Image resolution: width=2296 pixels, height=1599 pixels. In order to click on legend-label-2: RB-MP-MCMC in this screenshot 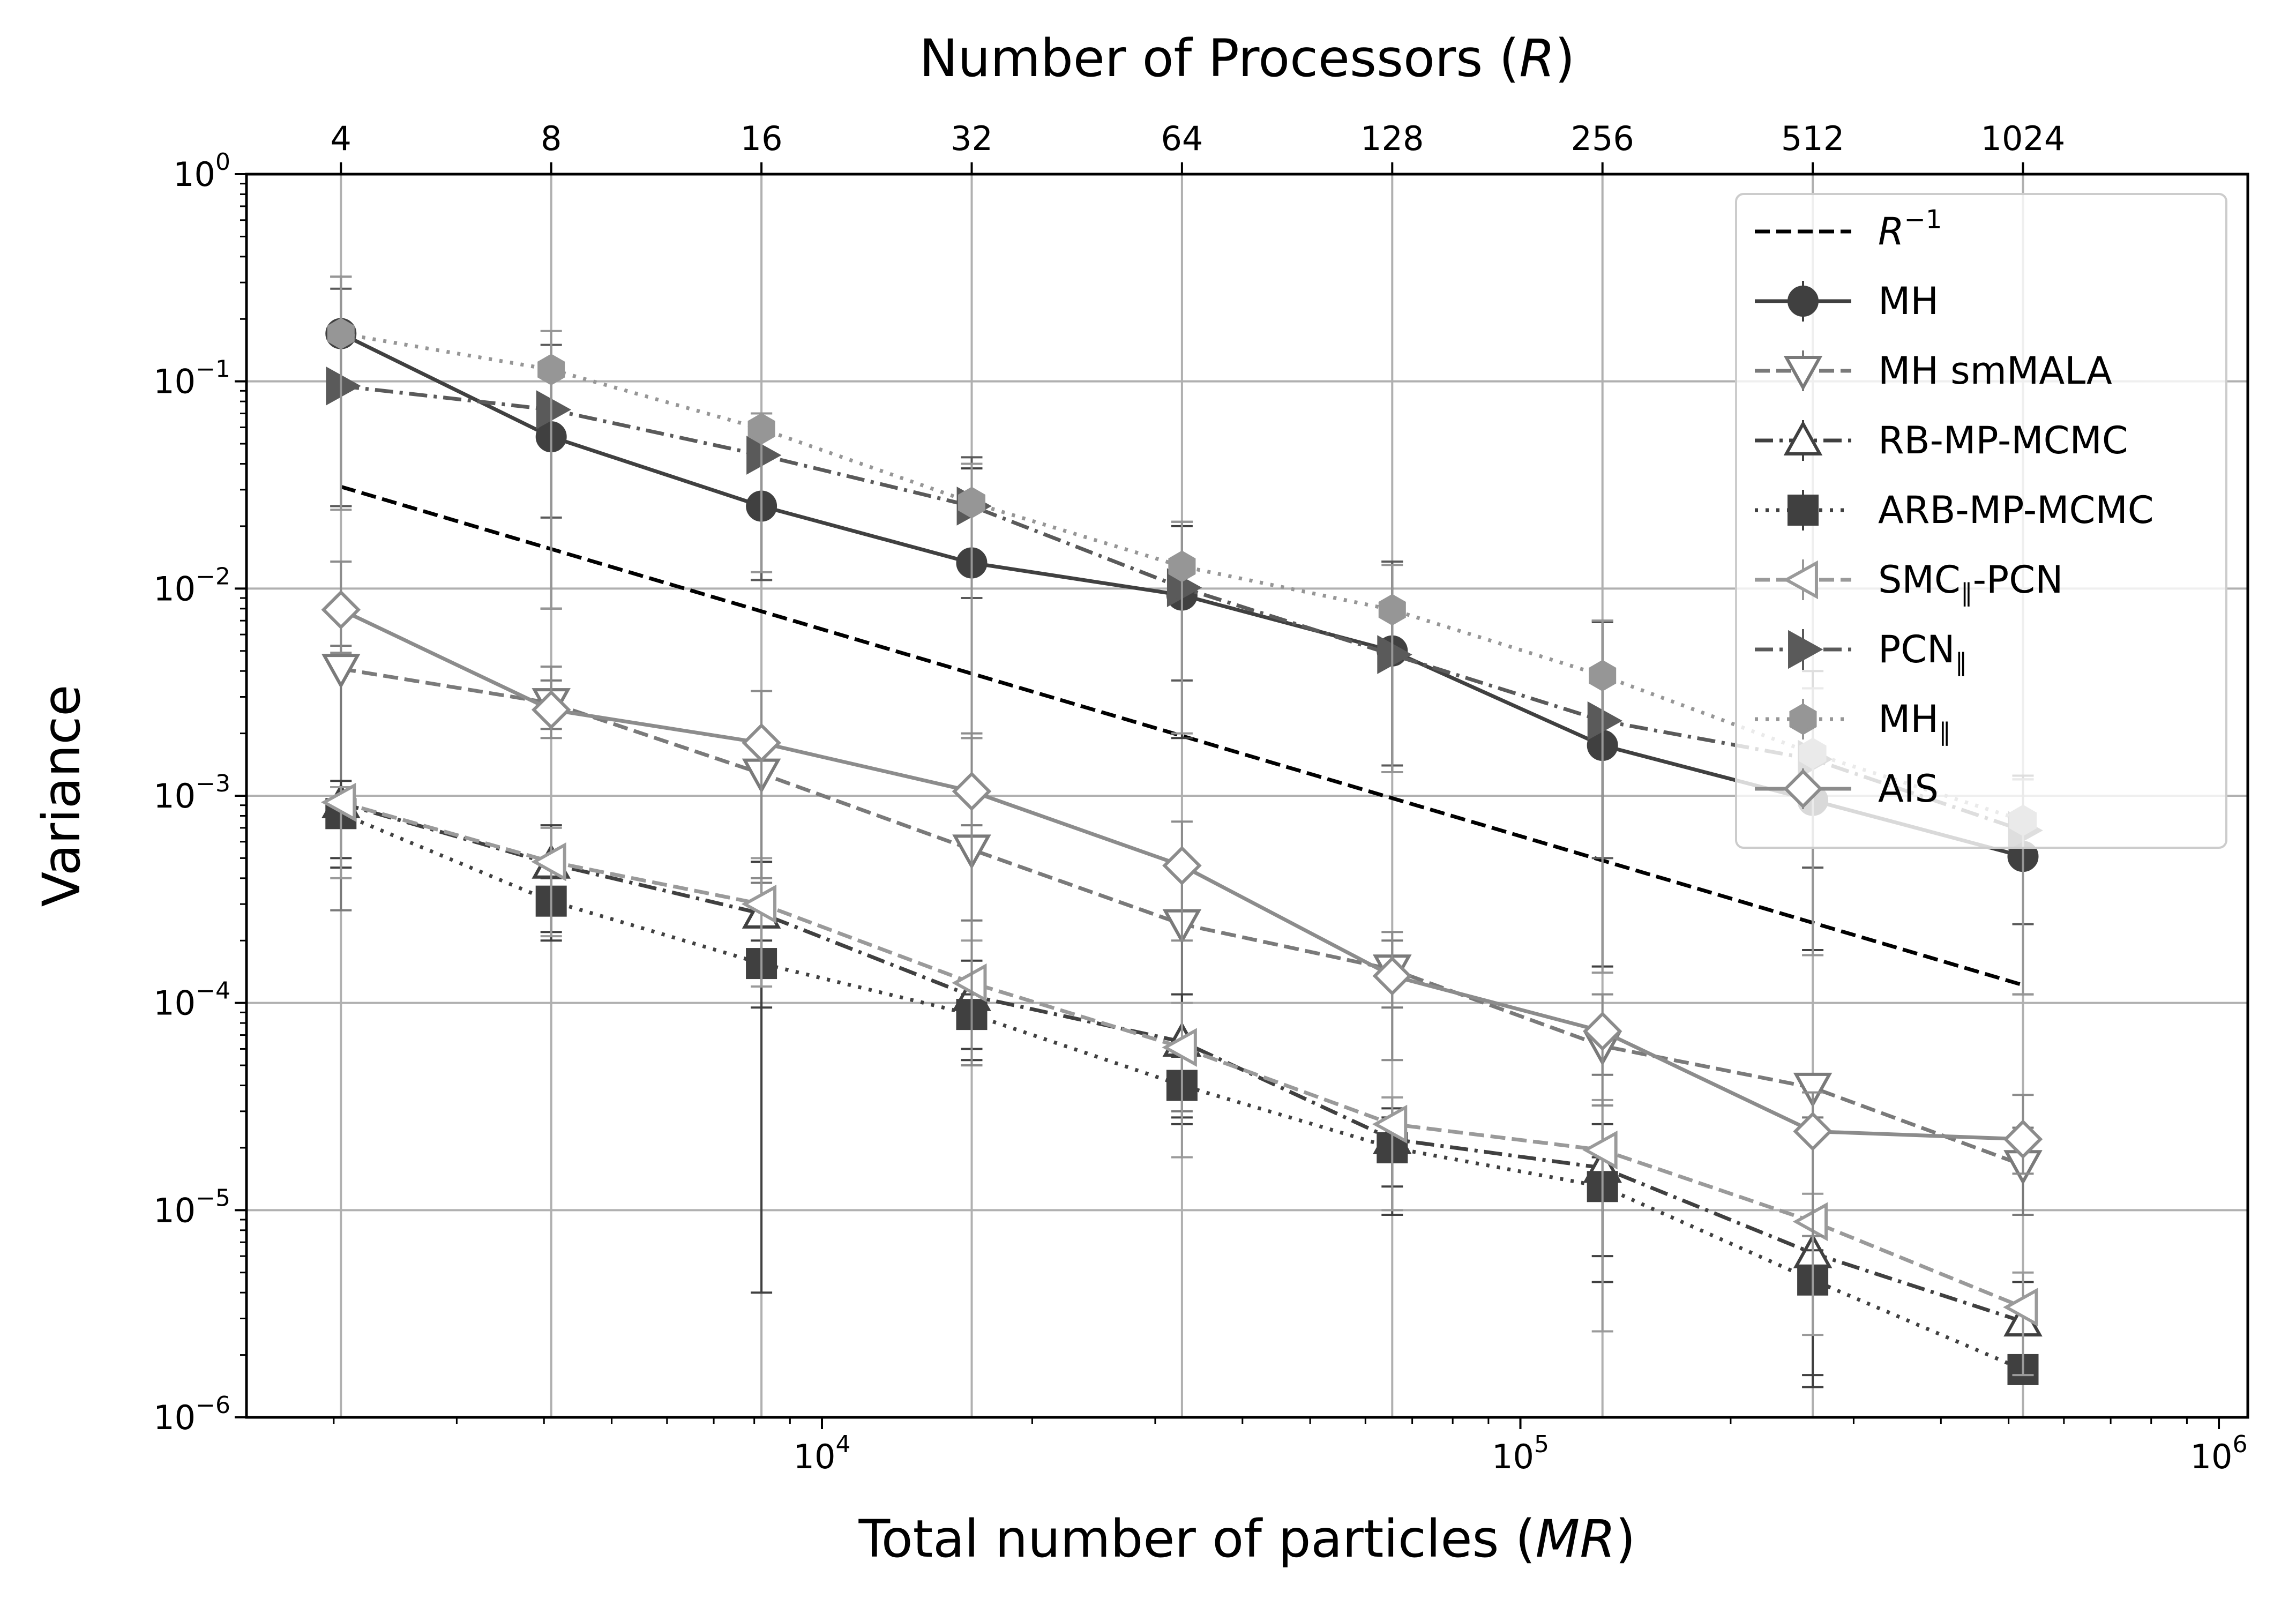, I will do `click(2003, 441)`.